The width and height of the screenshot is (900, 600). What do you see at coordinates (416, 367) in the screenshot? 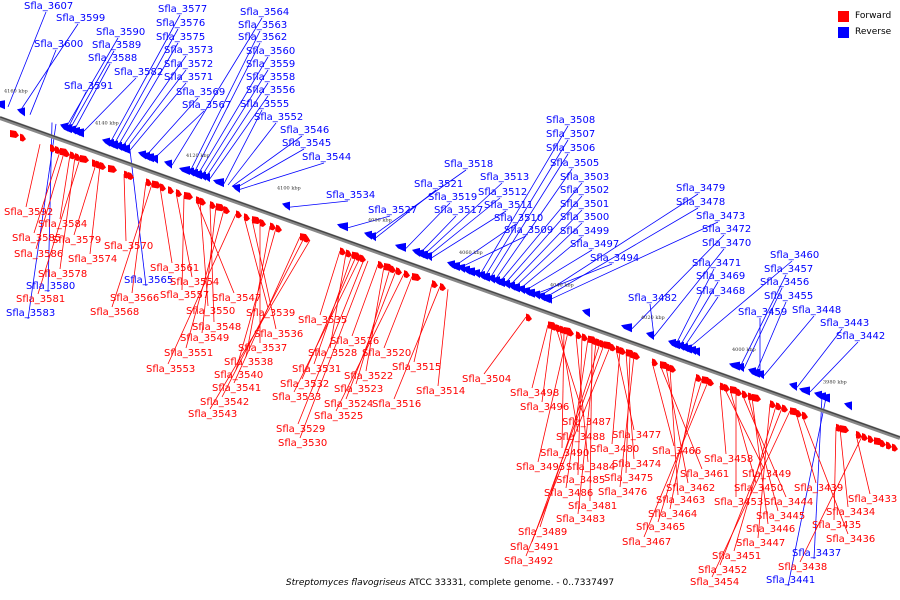
I see `gene-label: Sfla_3515` at bounding box center [416, 367].